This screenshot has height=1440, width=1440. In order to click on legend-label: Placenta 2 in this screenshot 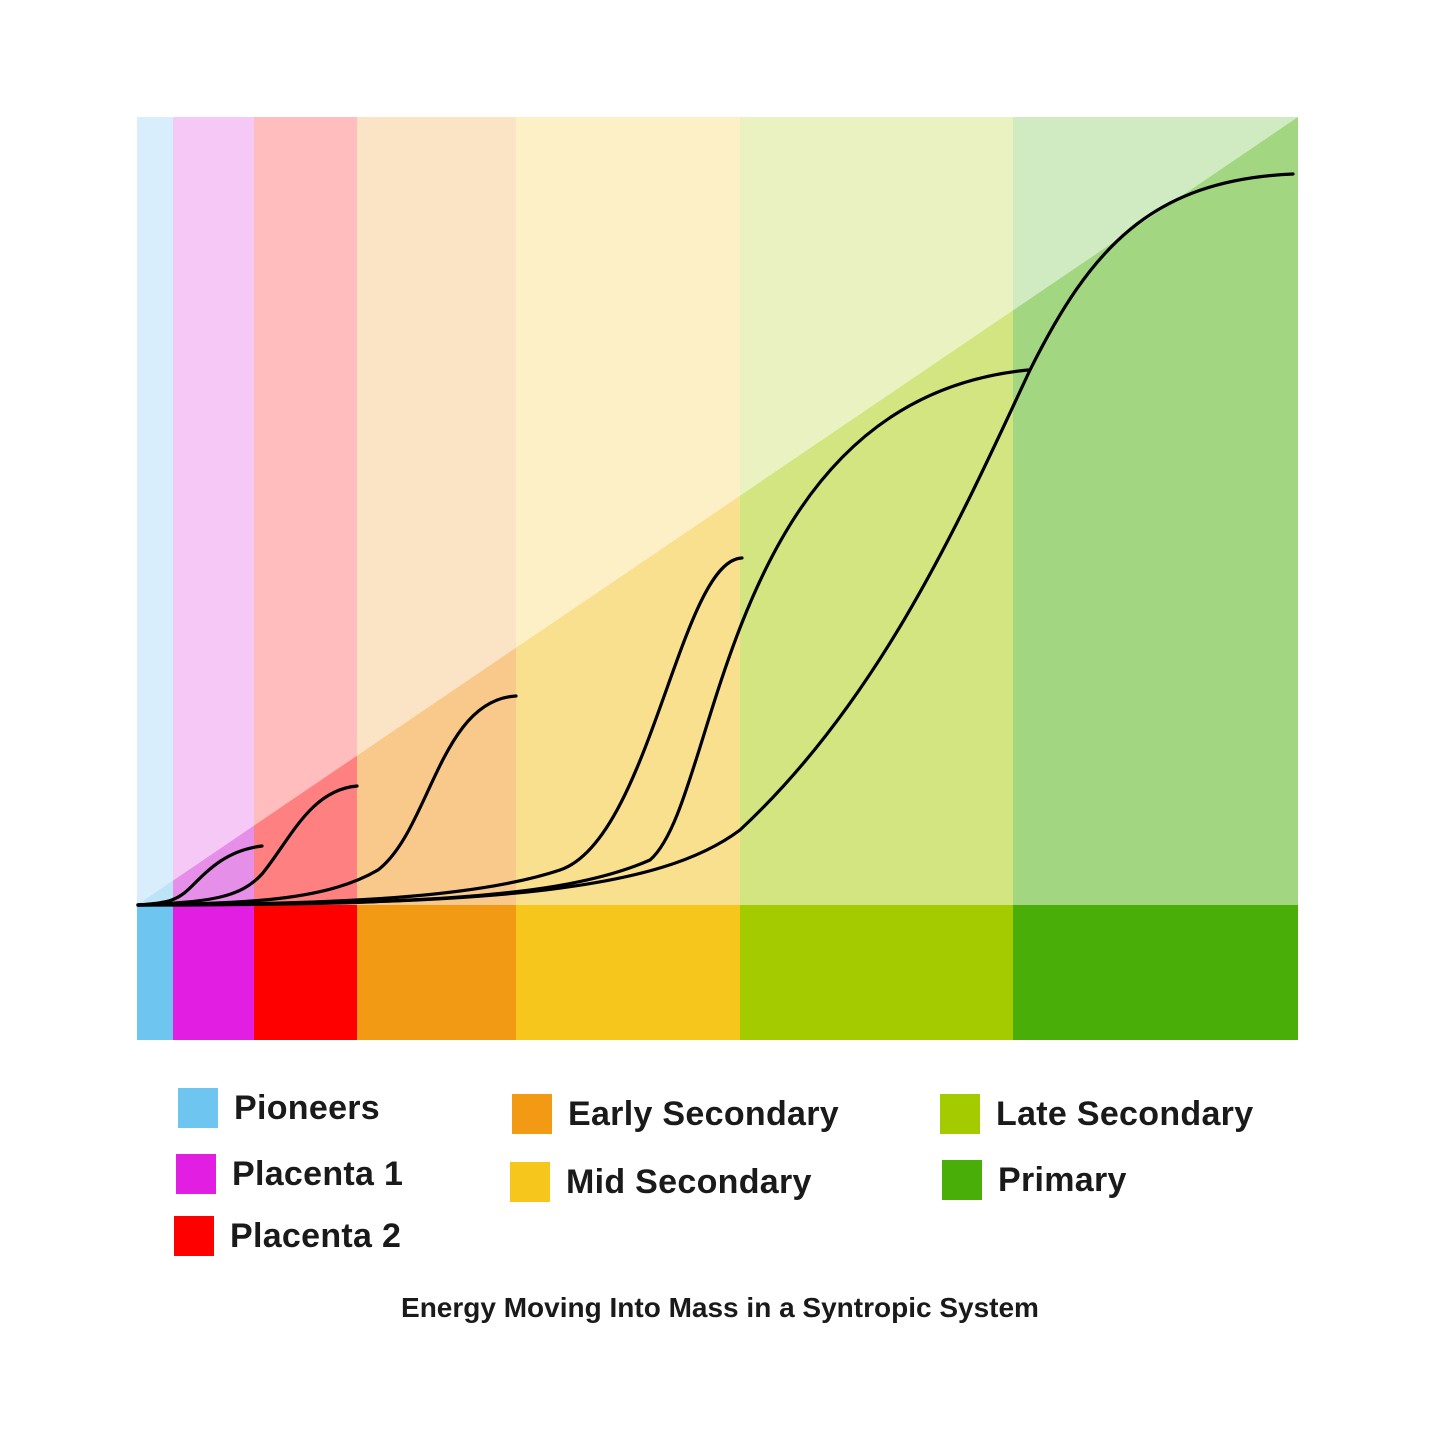, I will do `click(316, 1235)`.